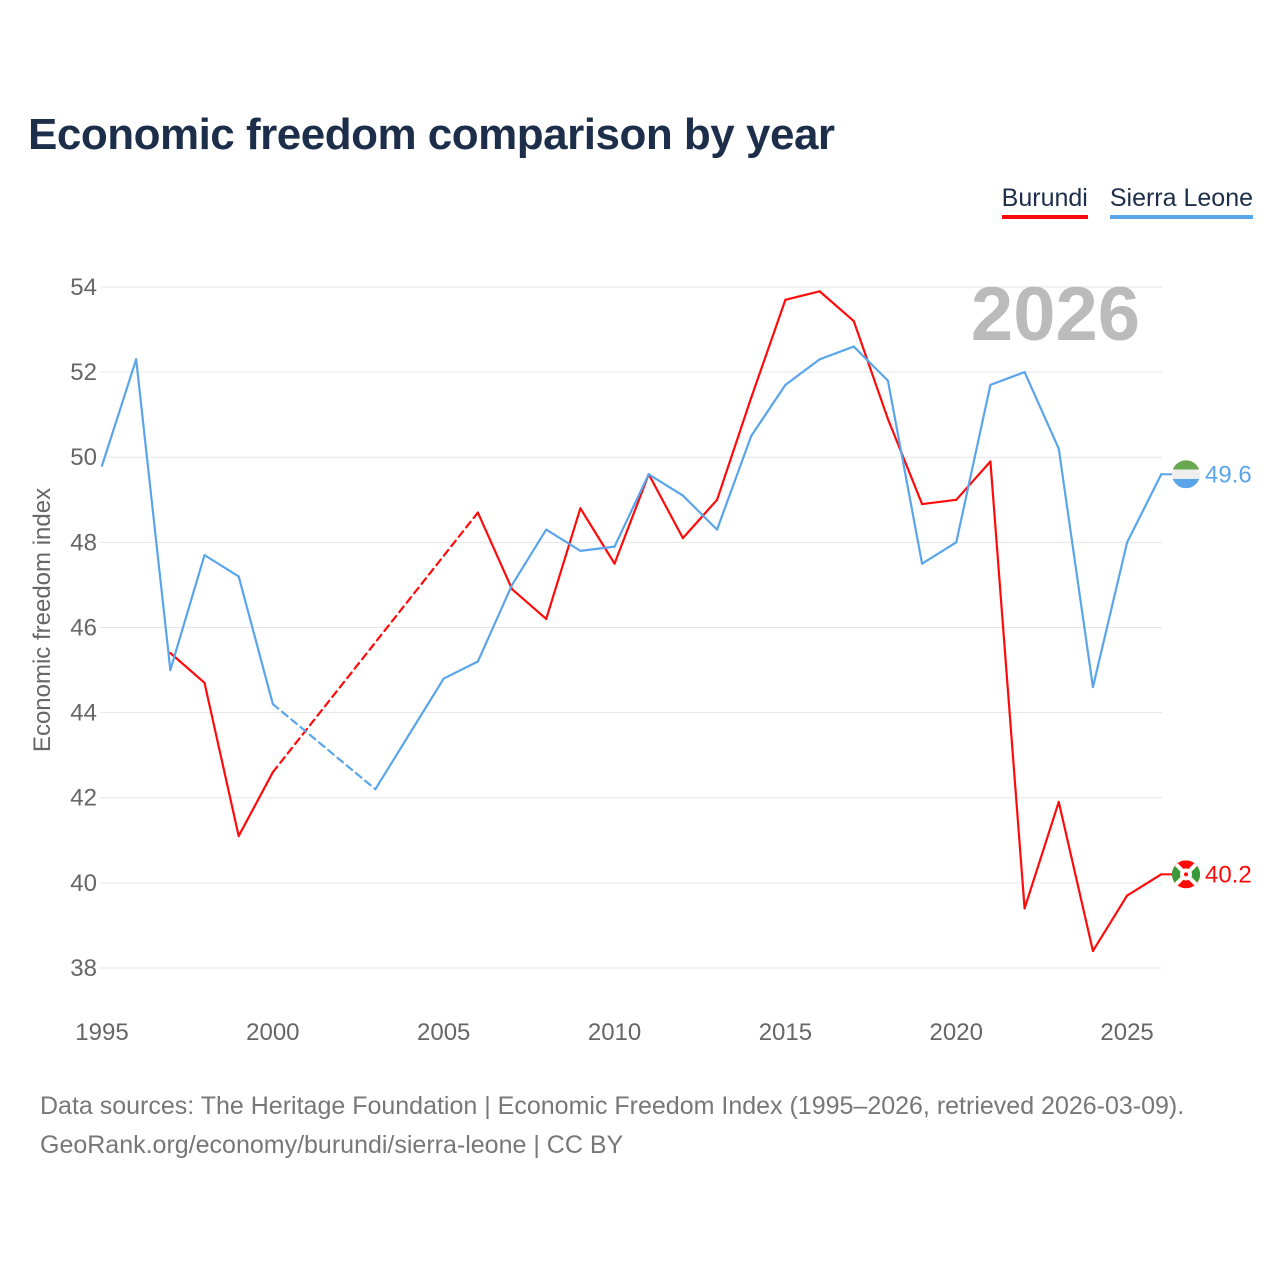 The width and height of the screenshot is (1280, 1280). Describe the element at coordinates (1228, 874) in the screenshot. I see `end-value-label: 40.2` at that location.